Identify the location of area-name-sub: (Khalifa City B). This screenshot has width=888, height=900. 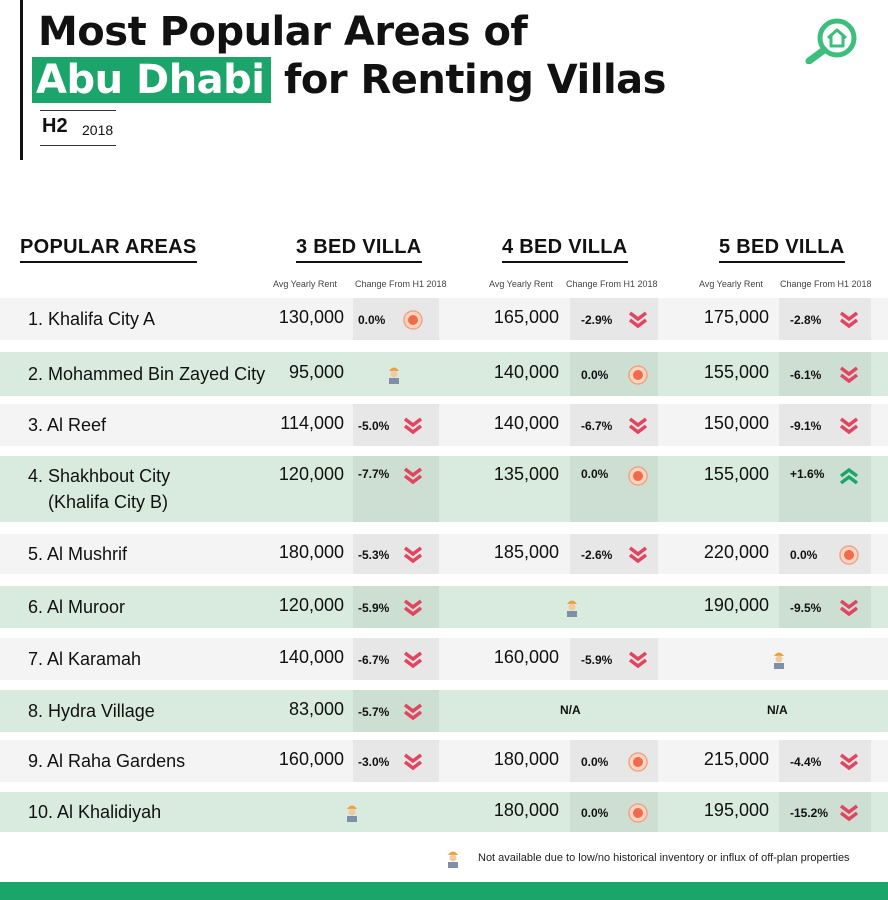
(108, 502).